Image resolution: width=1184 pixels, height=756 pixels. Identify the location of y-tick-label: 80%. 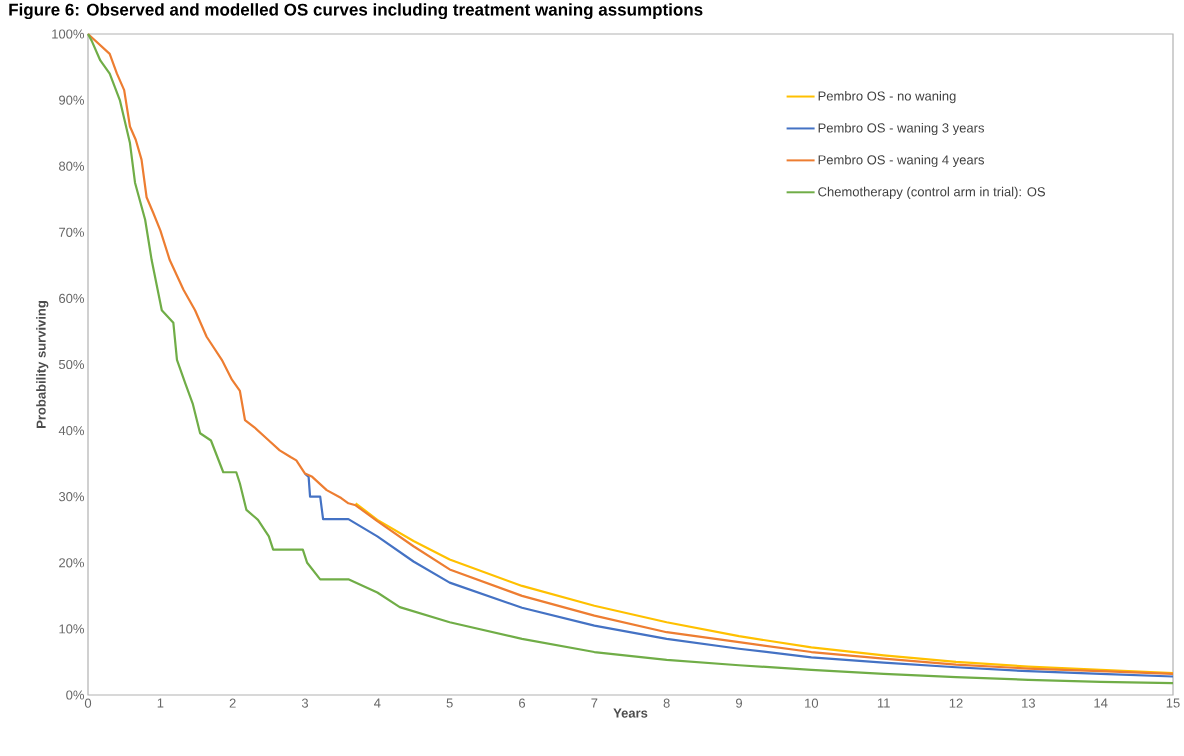
(72, 166).